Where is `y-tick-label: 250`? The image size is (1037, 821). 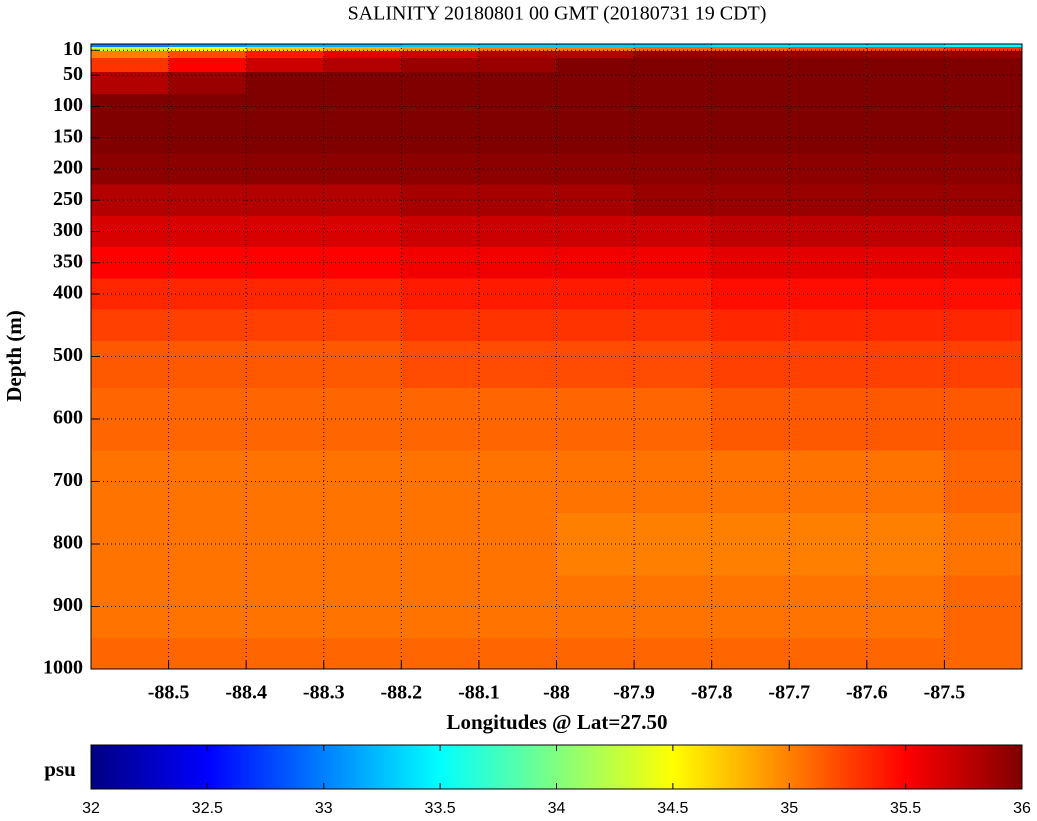 y-tick-label: 250 is located at coordinates (68, 199).